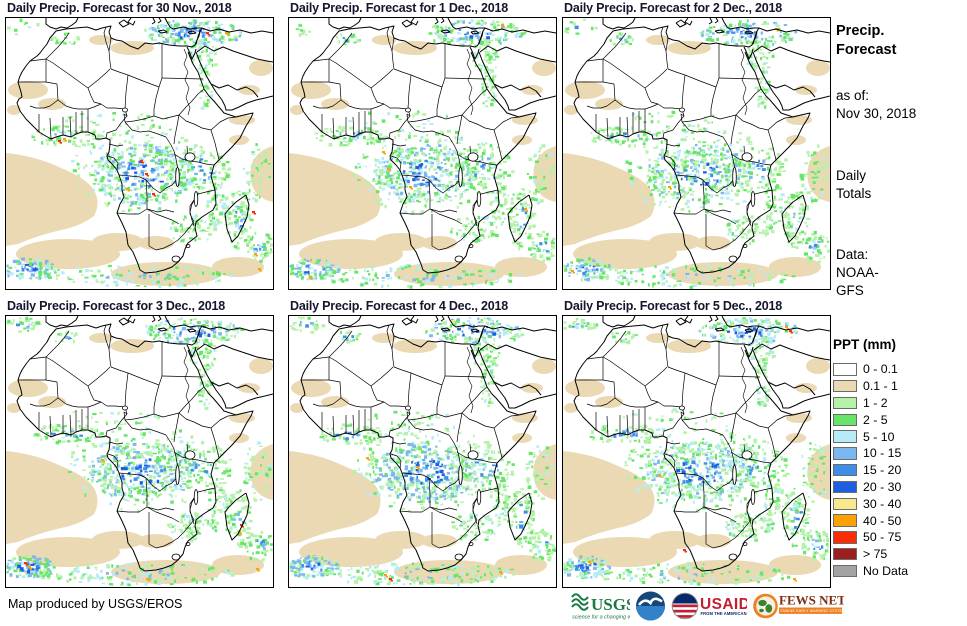 The width and height of the screenshot is (967, 626). Describe the element at coordinates (882, 470) in the screenshot. I see `legend-label: 15 - 20` at that location.